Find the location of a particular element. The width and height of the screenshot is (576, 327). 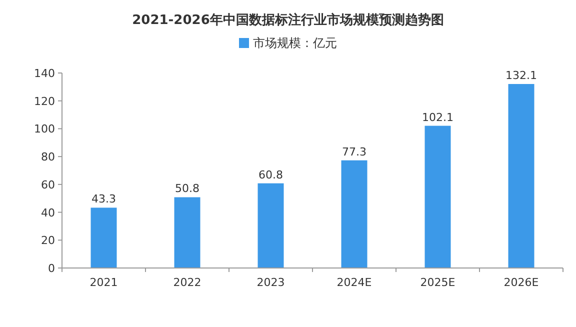

y-tick-label: 140 is located at coordinates (44, 73).